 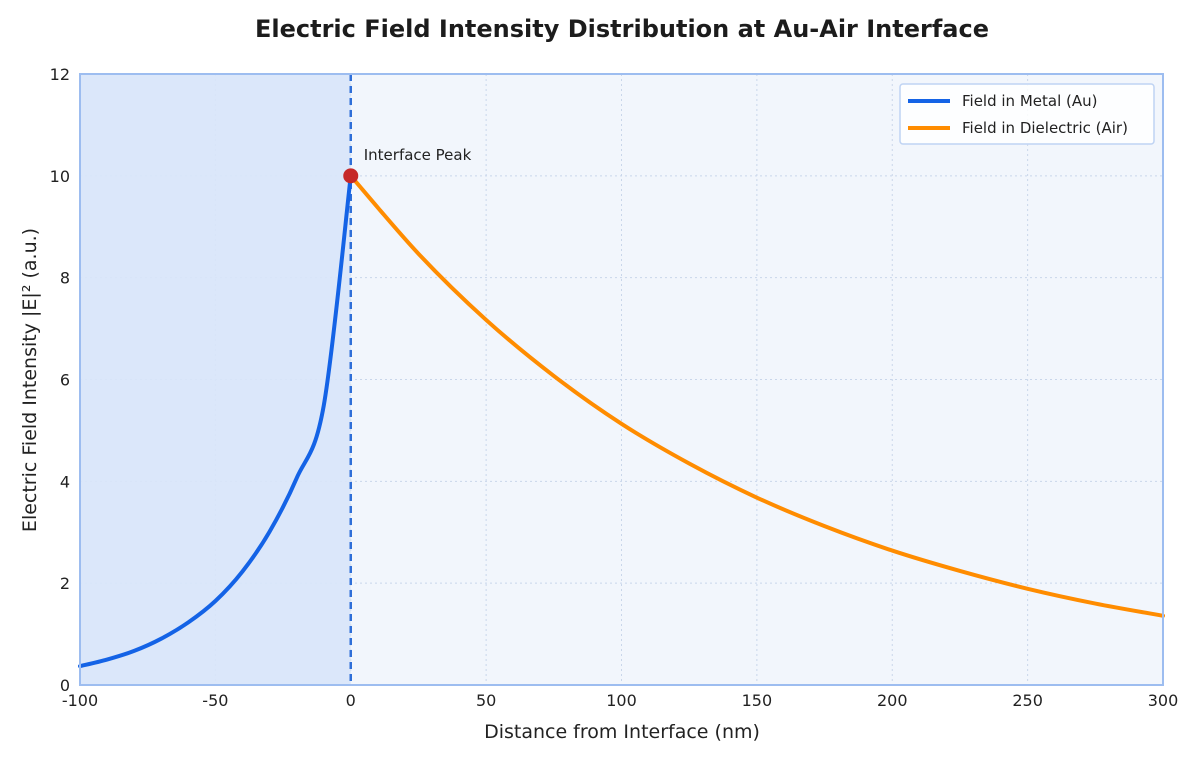 I want to click on y-tick-label: 0, so click(x=65, y=685).